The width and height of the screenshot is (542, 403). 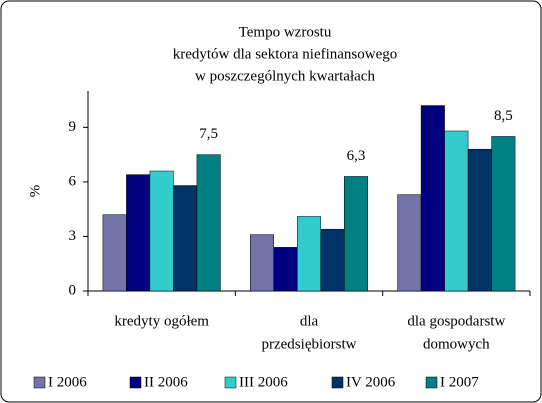 What do you see at coordinates (35, 191) in the screenshot?
I see `y-axis-label: %` at bounding box center [35, 191].